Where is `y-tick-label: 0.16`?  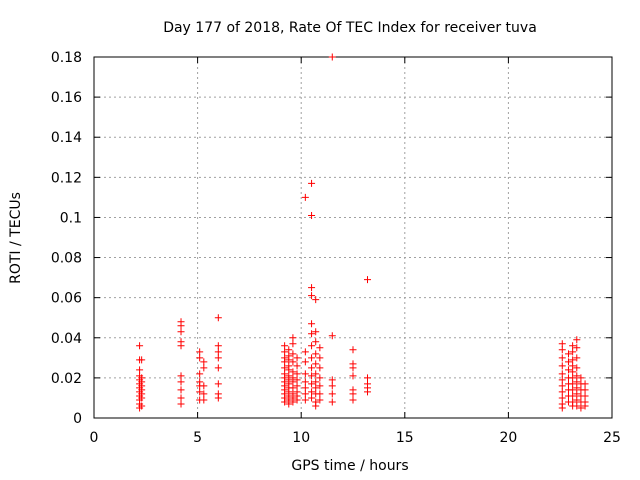 y-tick-label: 0.16 is located at coordinates (66, 98).